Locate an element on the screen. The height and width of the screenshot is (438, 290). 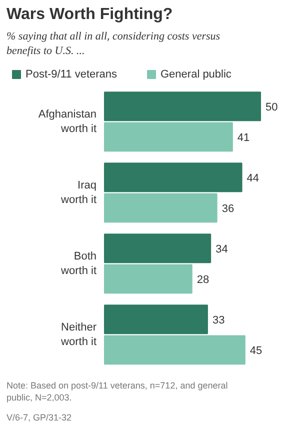
chart-title: Wars Worth Fighting? is located at coordinates (89, 14).